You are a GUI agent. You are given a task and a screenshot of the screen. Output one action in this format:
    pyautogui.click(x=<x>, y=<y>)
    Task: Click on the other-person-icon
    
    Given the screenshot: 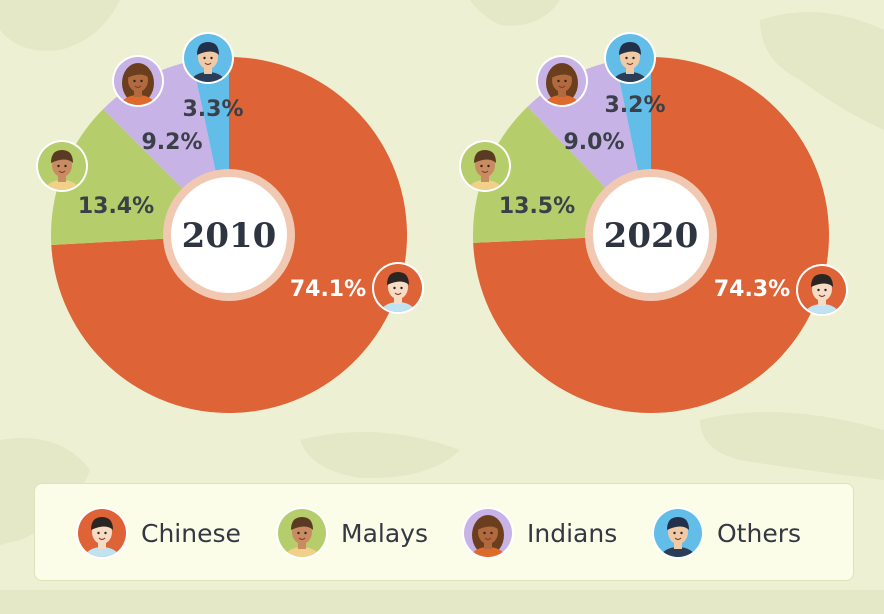 What is the action you would take?
    pyautogui.click(x=678, y=533)
    